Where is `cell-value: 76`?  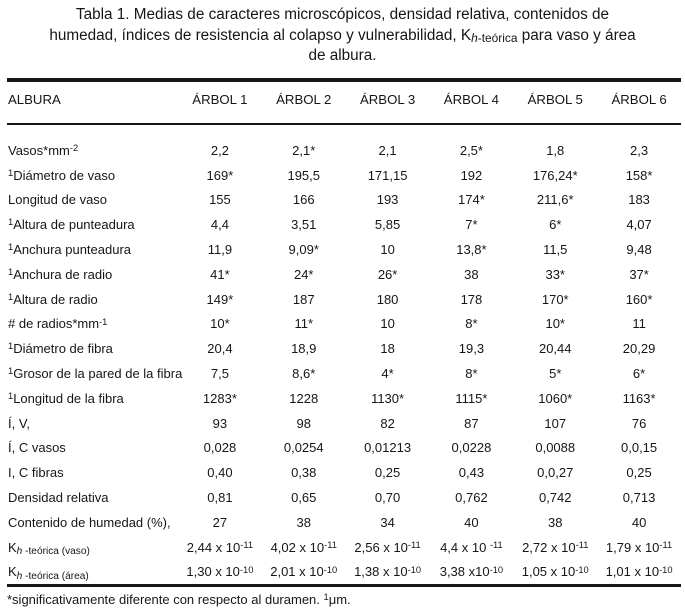
cell-value: 76 is located at coordinates (639, 423).